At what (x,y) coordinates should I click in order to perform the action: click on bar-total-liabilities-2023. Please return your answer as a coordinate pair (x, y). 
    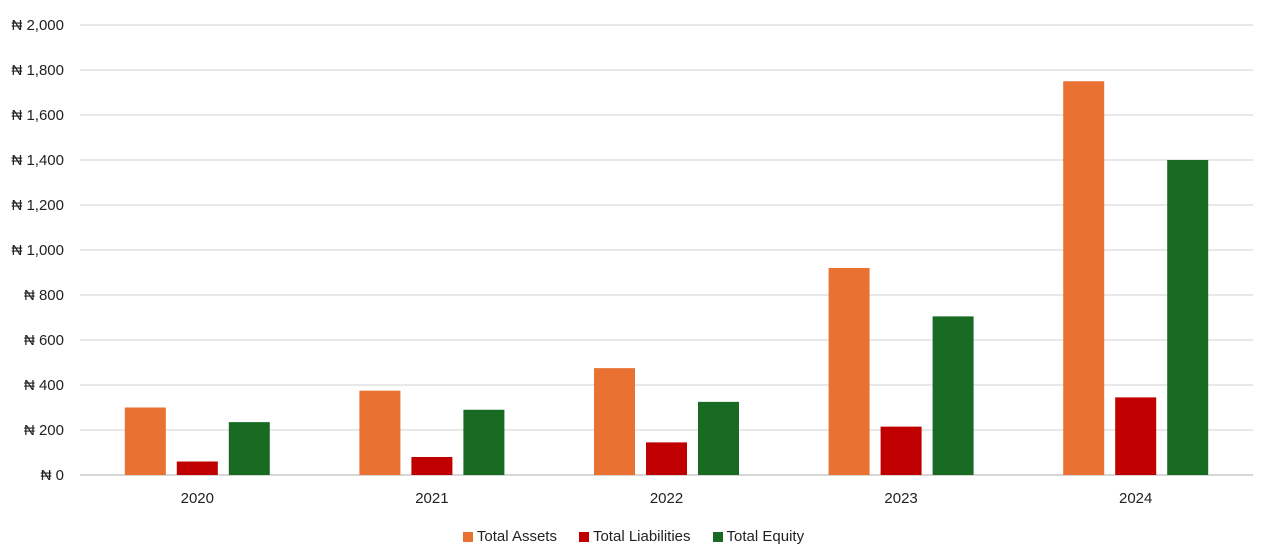
    Looking at the image, I should click on (901, 450).